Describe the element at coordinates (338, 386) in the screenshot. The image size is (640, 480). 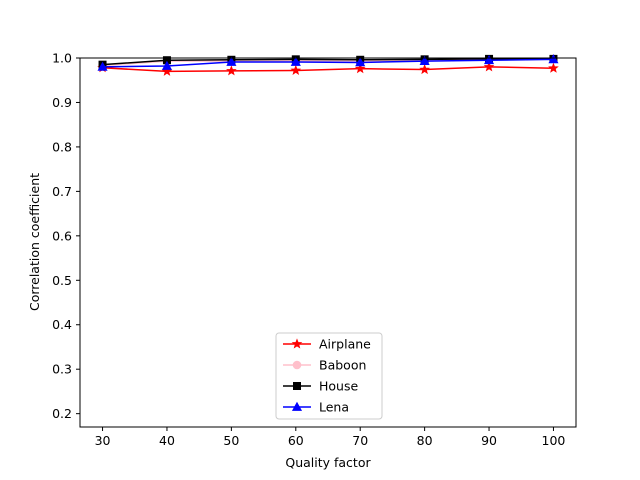
I see `legend-label: House` at that location.